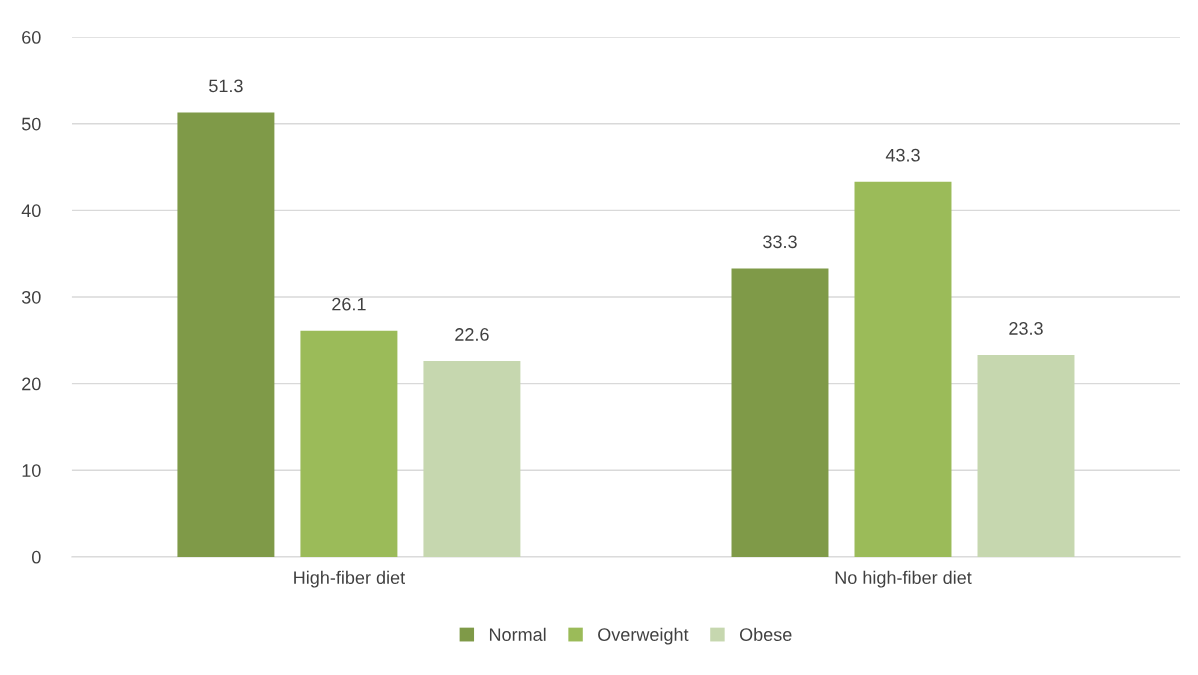 Image resolution: width=1198 pixels, height=675 pixels. What do you see at coordinates (903, 579) in the screenshot?
I see `x-tick-label: No high-fiber diet` at bounding box center [903, 579].